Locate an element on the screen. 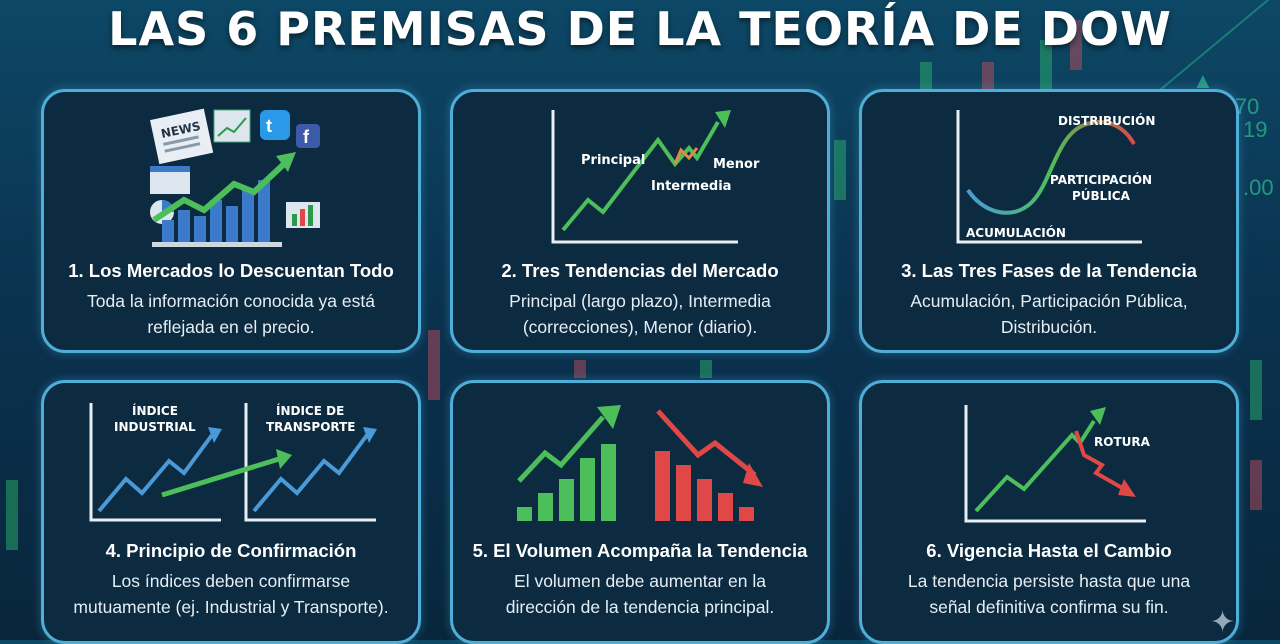 This screenshot has width=1280, height=644. card-title: 6. Vigencia Hasta el Cambio is located at coordinates (1049, 550).